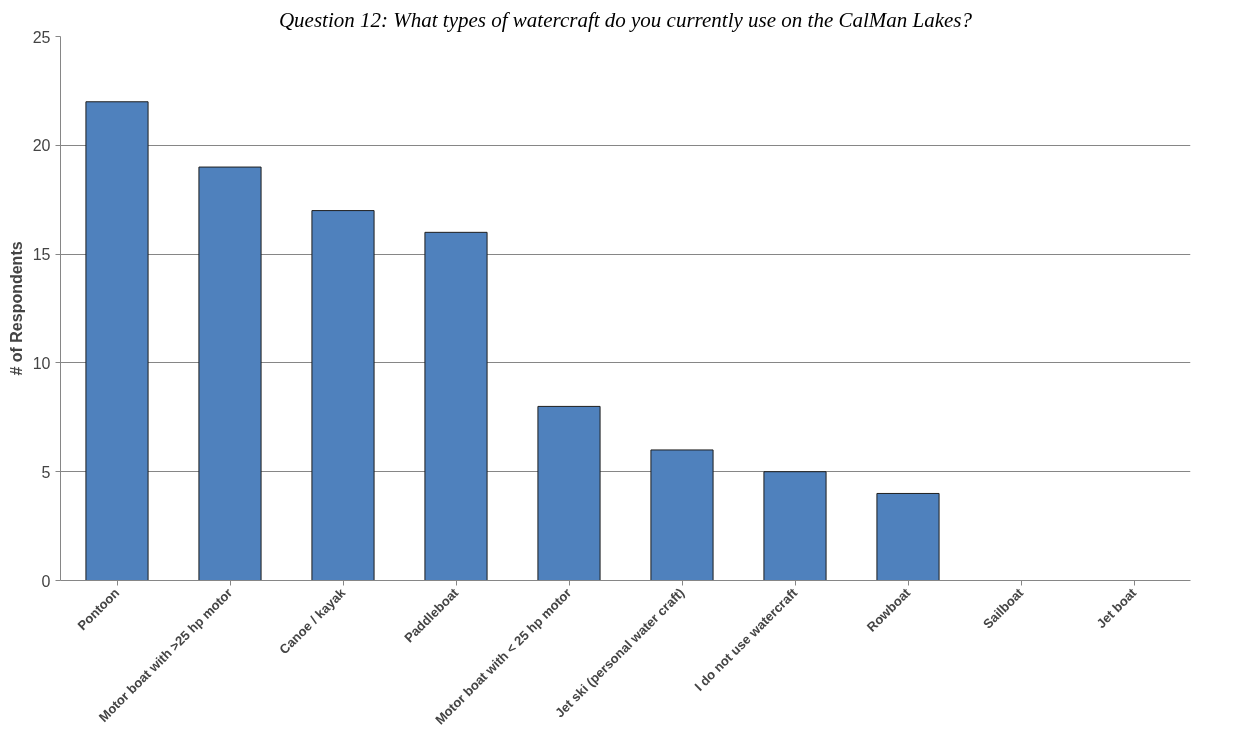  I want to click on y-tick-label: 0, so click(46, 581).